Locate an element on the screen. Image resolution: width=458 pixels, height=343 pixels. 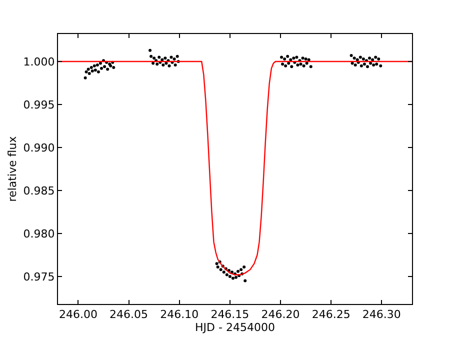
y-tick-label: 1.000 is located at coordinates (39, 61).